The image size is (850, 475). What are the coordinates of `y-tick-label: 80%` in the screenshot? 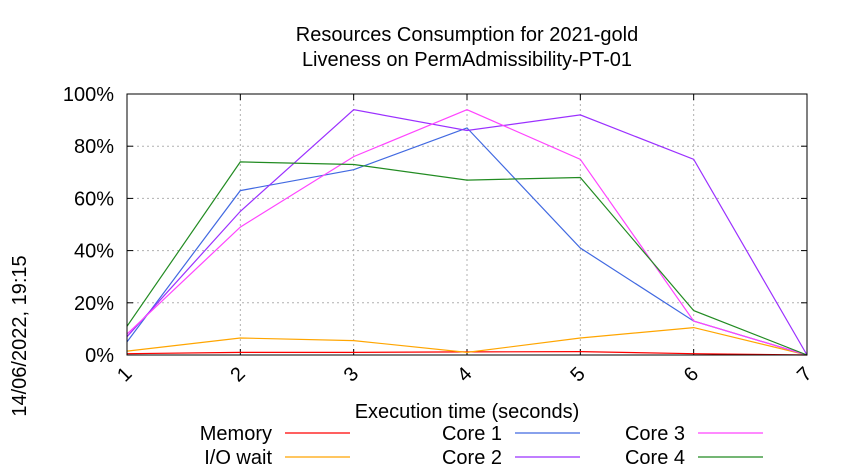 It's located at (94, 147).